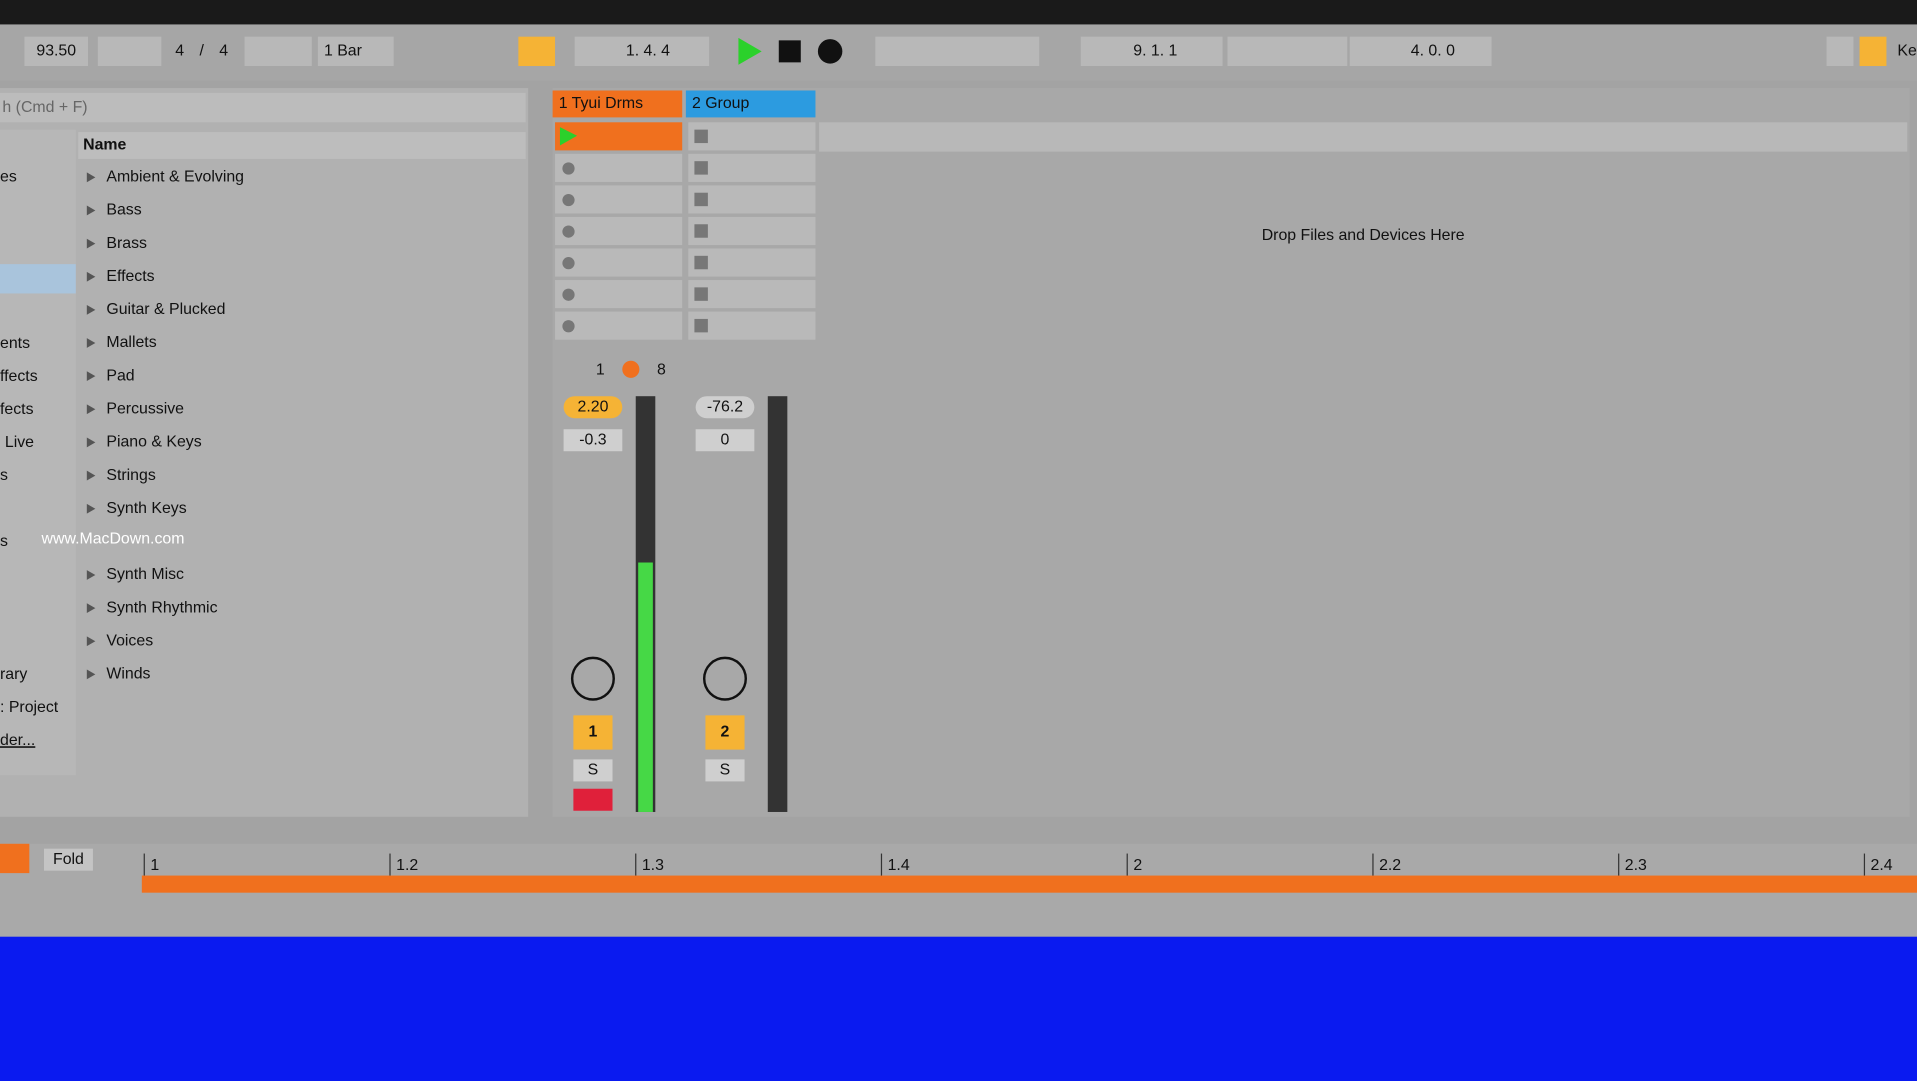  Describe the element at coordinates (537, 51) in the screenshot. I see `follow-button` at that location.